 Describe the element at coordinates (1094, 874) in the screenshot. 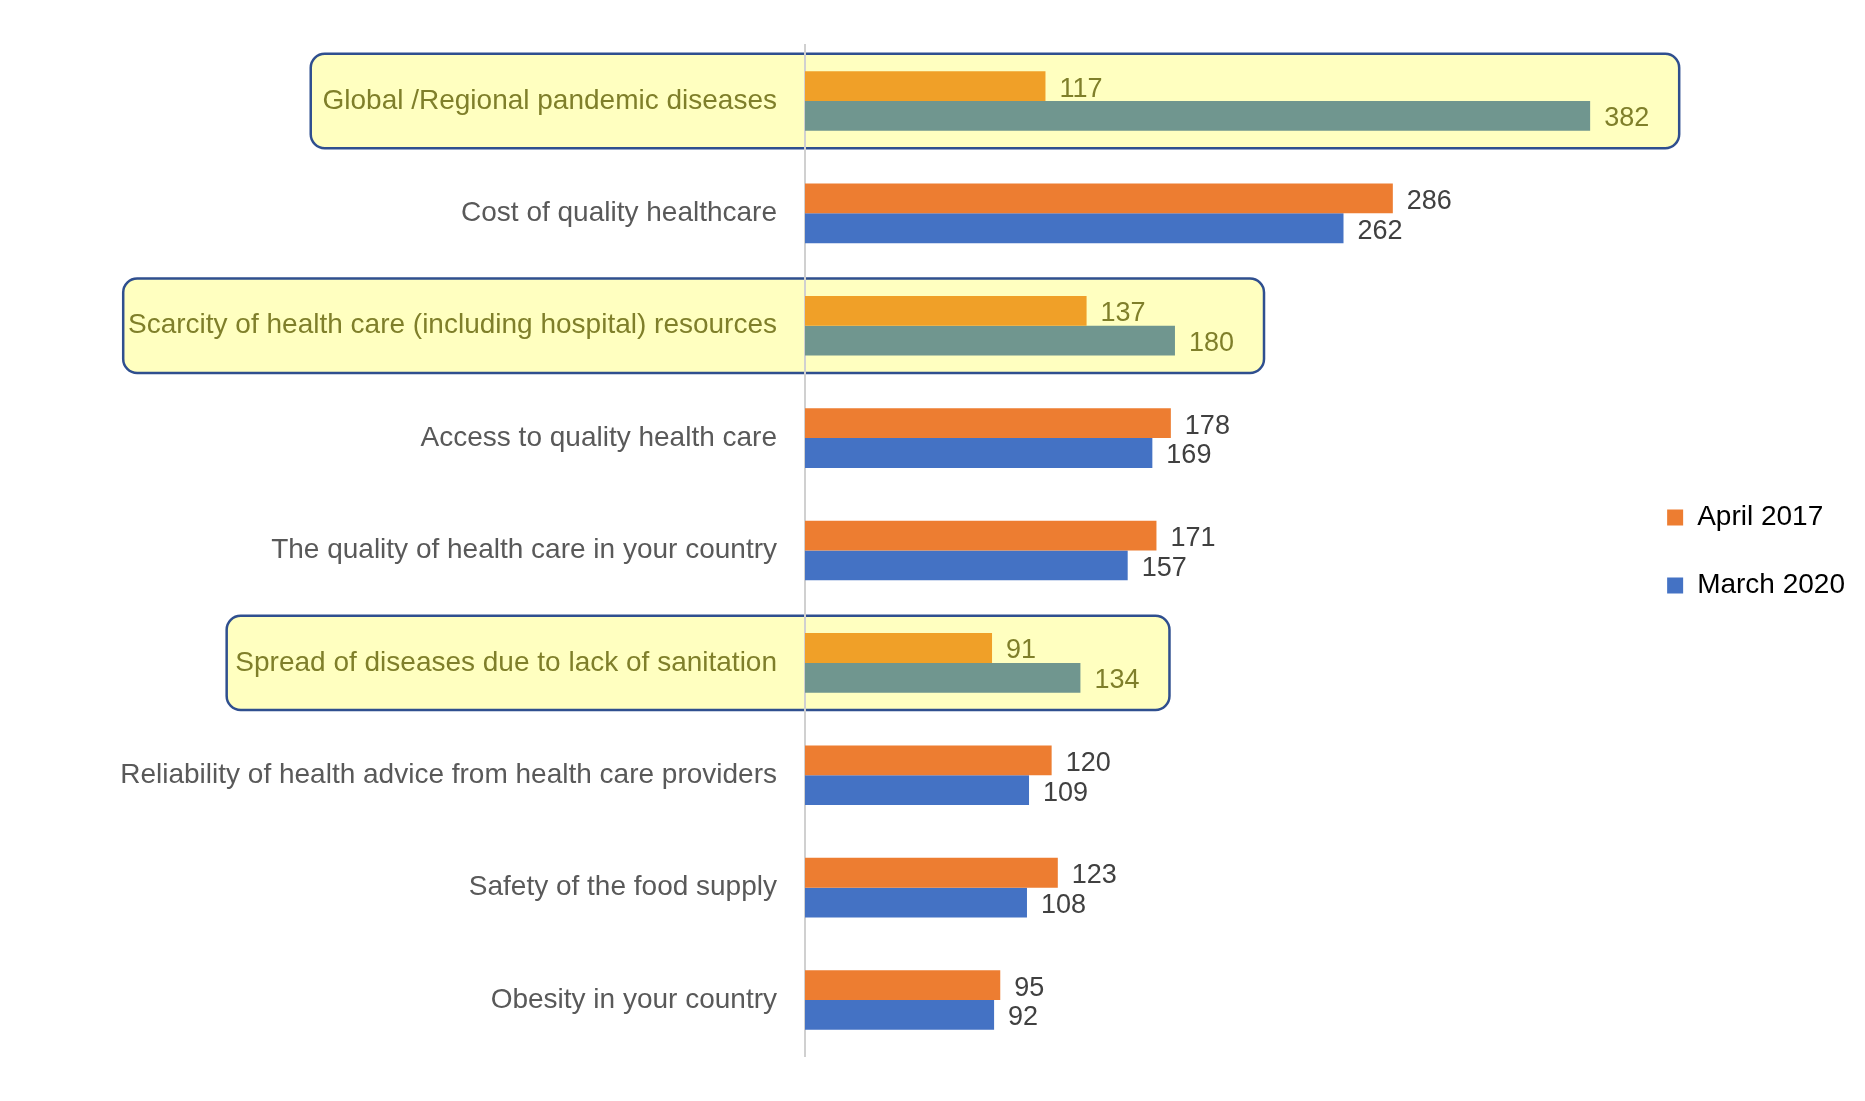

I see `data-label: 123` at that location.